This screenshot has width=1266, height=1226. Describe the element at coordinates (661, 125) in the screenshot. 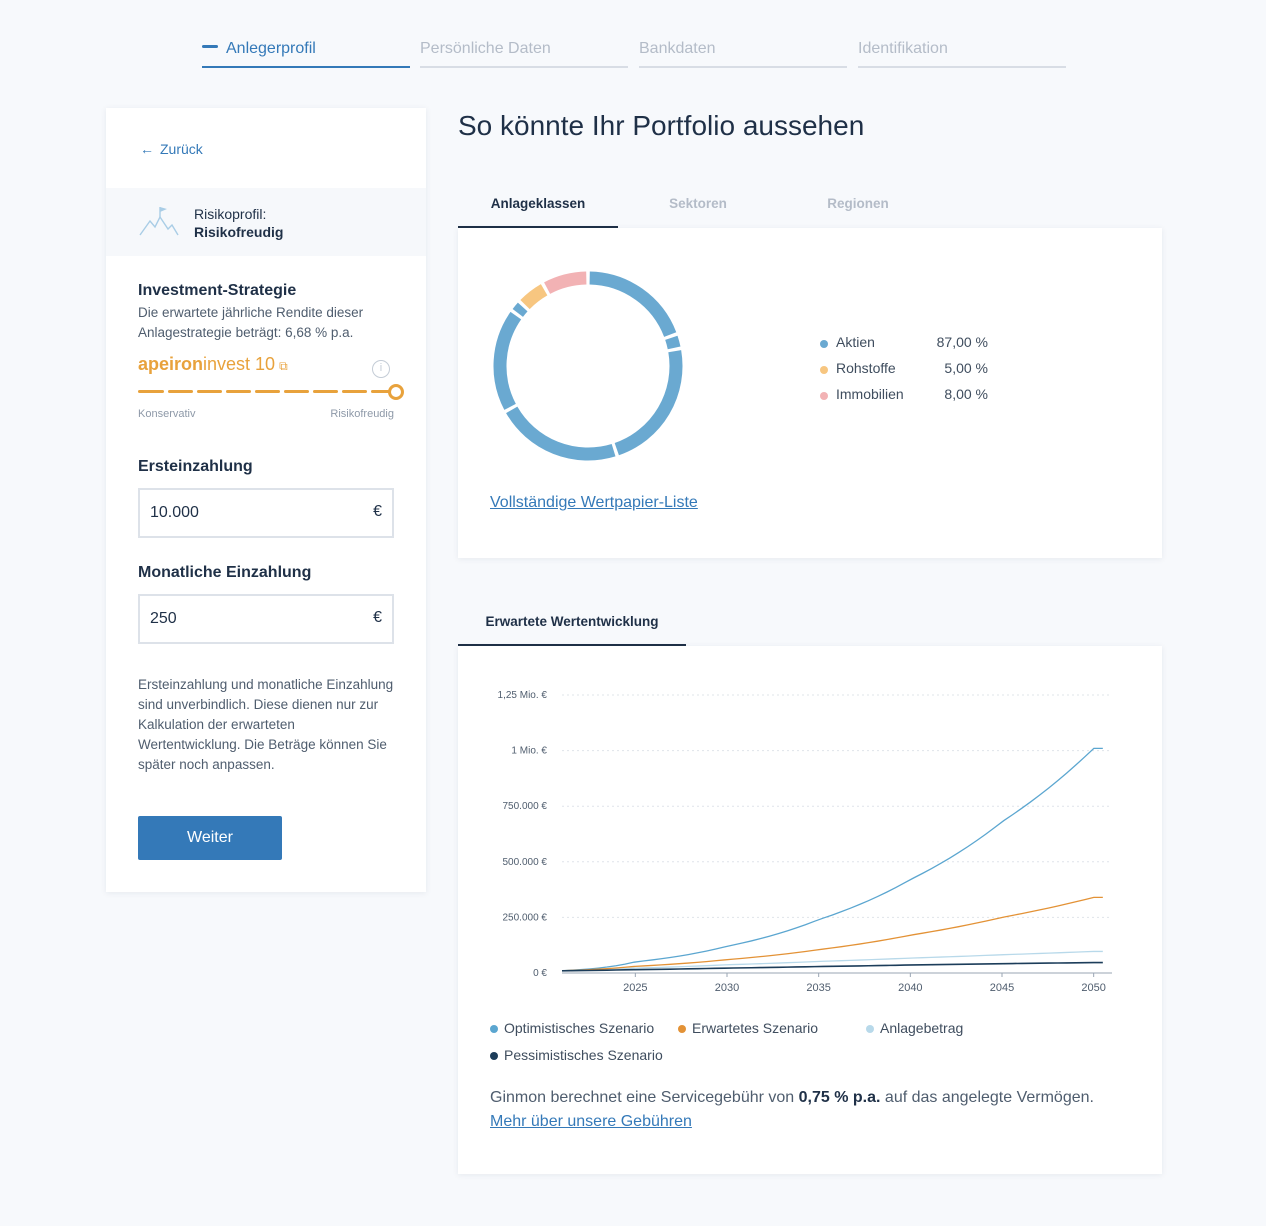

I see `page-title: So könnte Ihr Portfolio aussehen` at that location.